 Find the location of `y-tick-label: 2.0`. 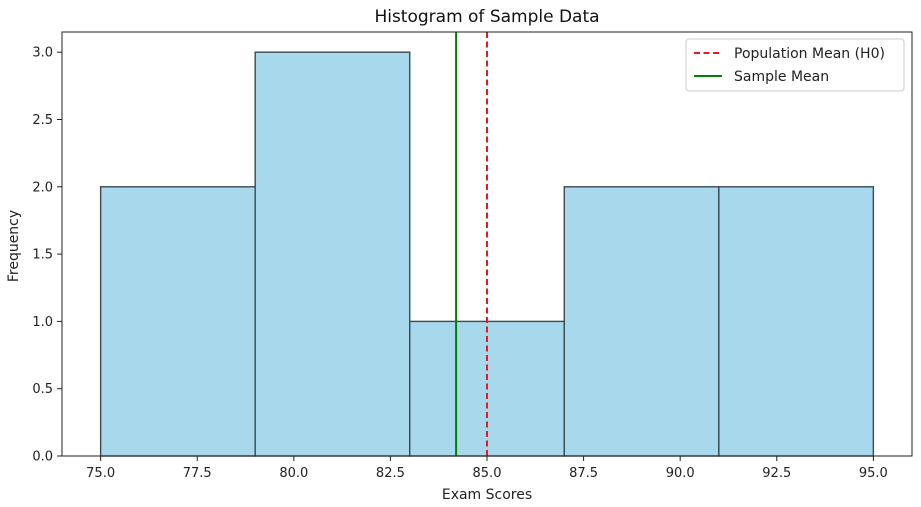

y-tick-label: 2.0 is located at coordinates (42, 187).